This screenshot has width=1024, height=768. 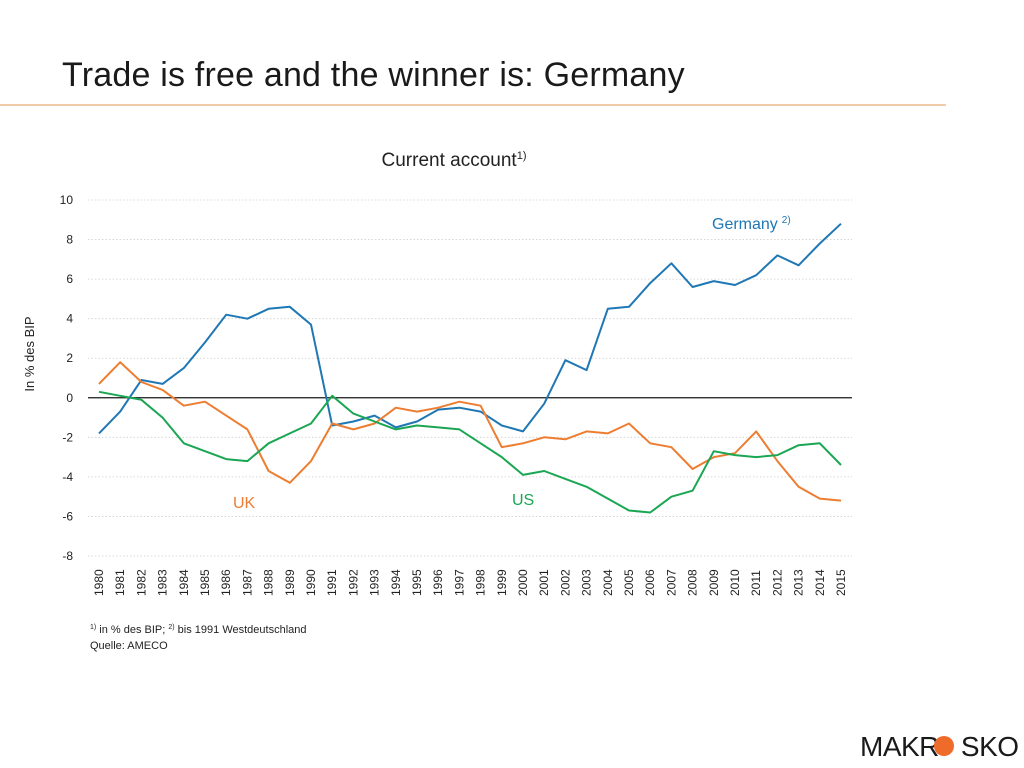 What do you see at coordinates (69, 319) in the screenshot?
I see `y-tick-label: 4` at bounding box center [69, 319].